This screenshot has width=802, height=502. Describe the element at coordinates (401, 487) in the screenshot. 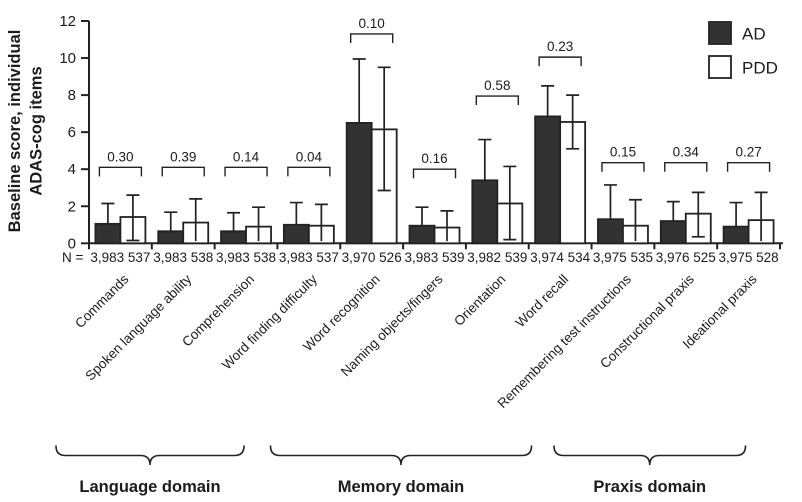

I see `domain-label-memory-domain: Memory domain` at that location.